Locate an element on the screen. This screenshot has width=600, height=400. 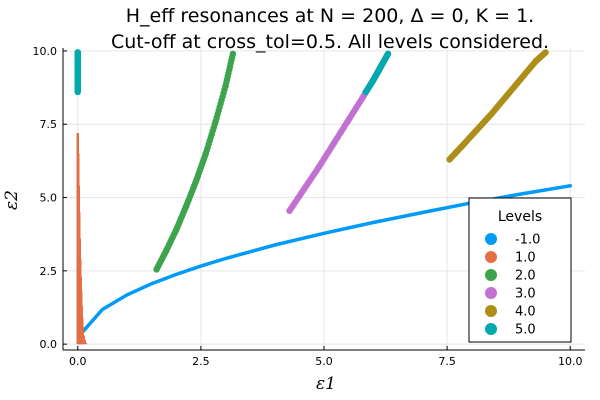
y-tick-label: 10.0 is located at coordinates (45, 51).